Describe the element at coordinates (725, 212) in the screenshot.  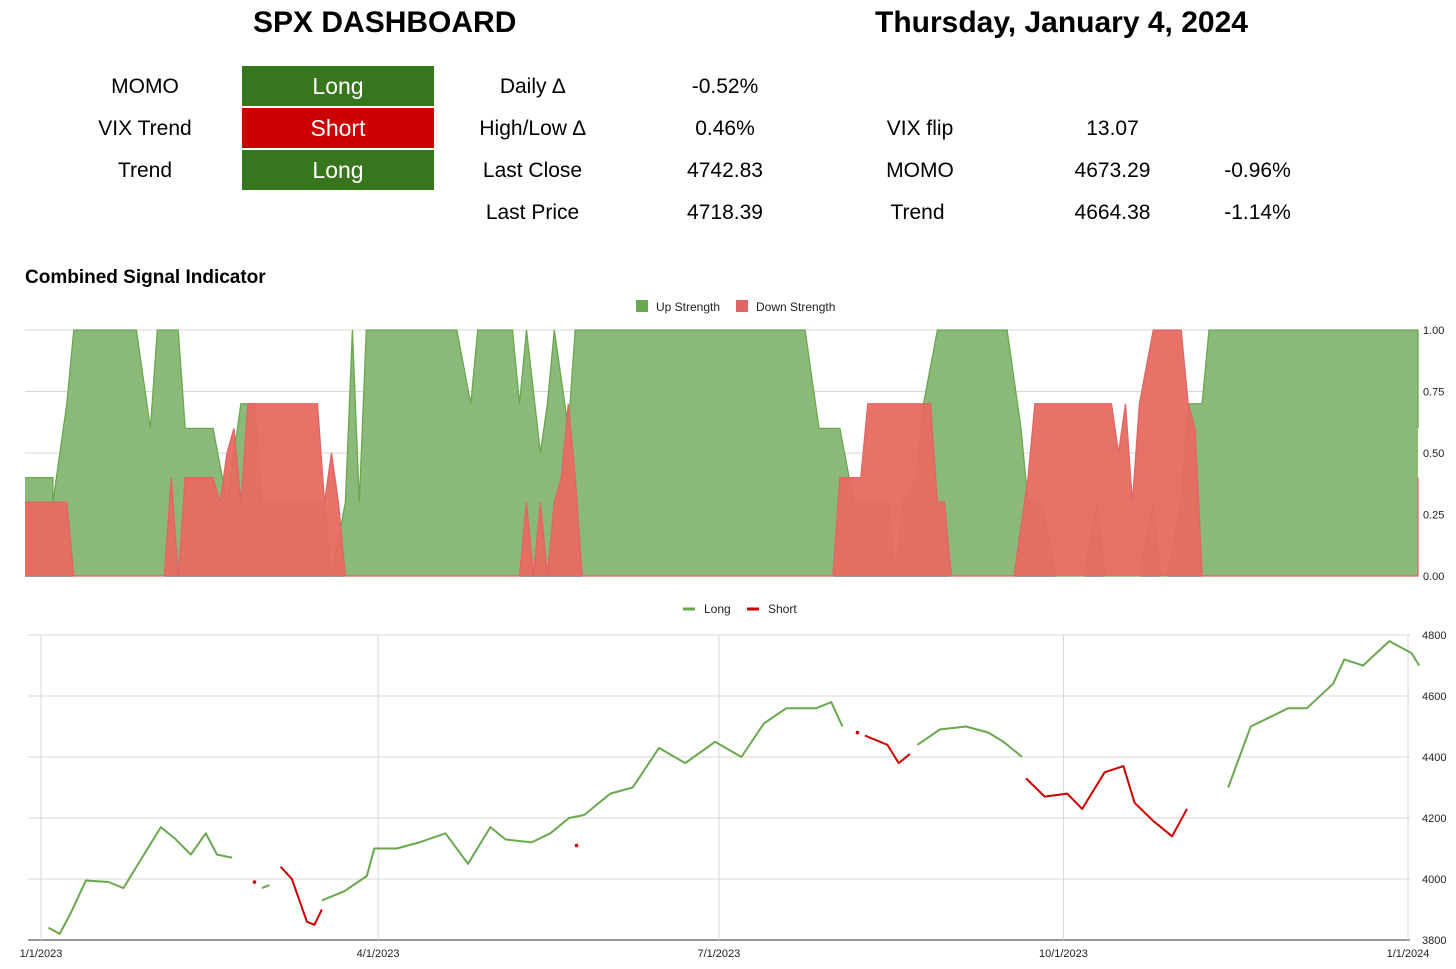
I see `stat-value-last-price: 4718.39` at that location.